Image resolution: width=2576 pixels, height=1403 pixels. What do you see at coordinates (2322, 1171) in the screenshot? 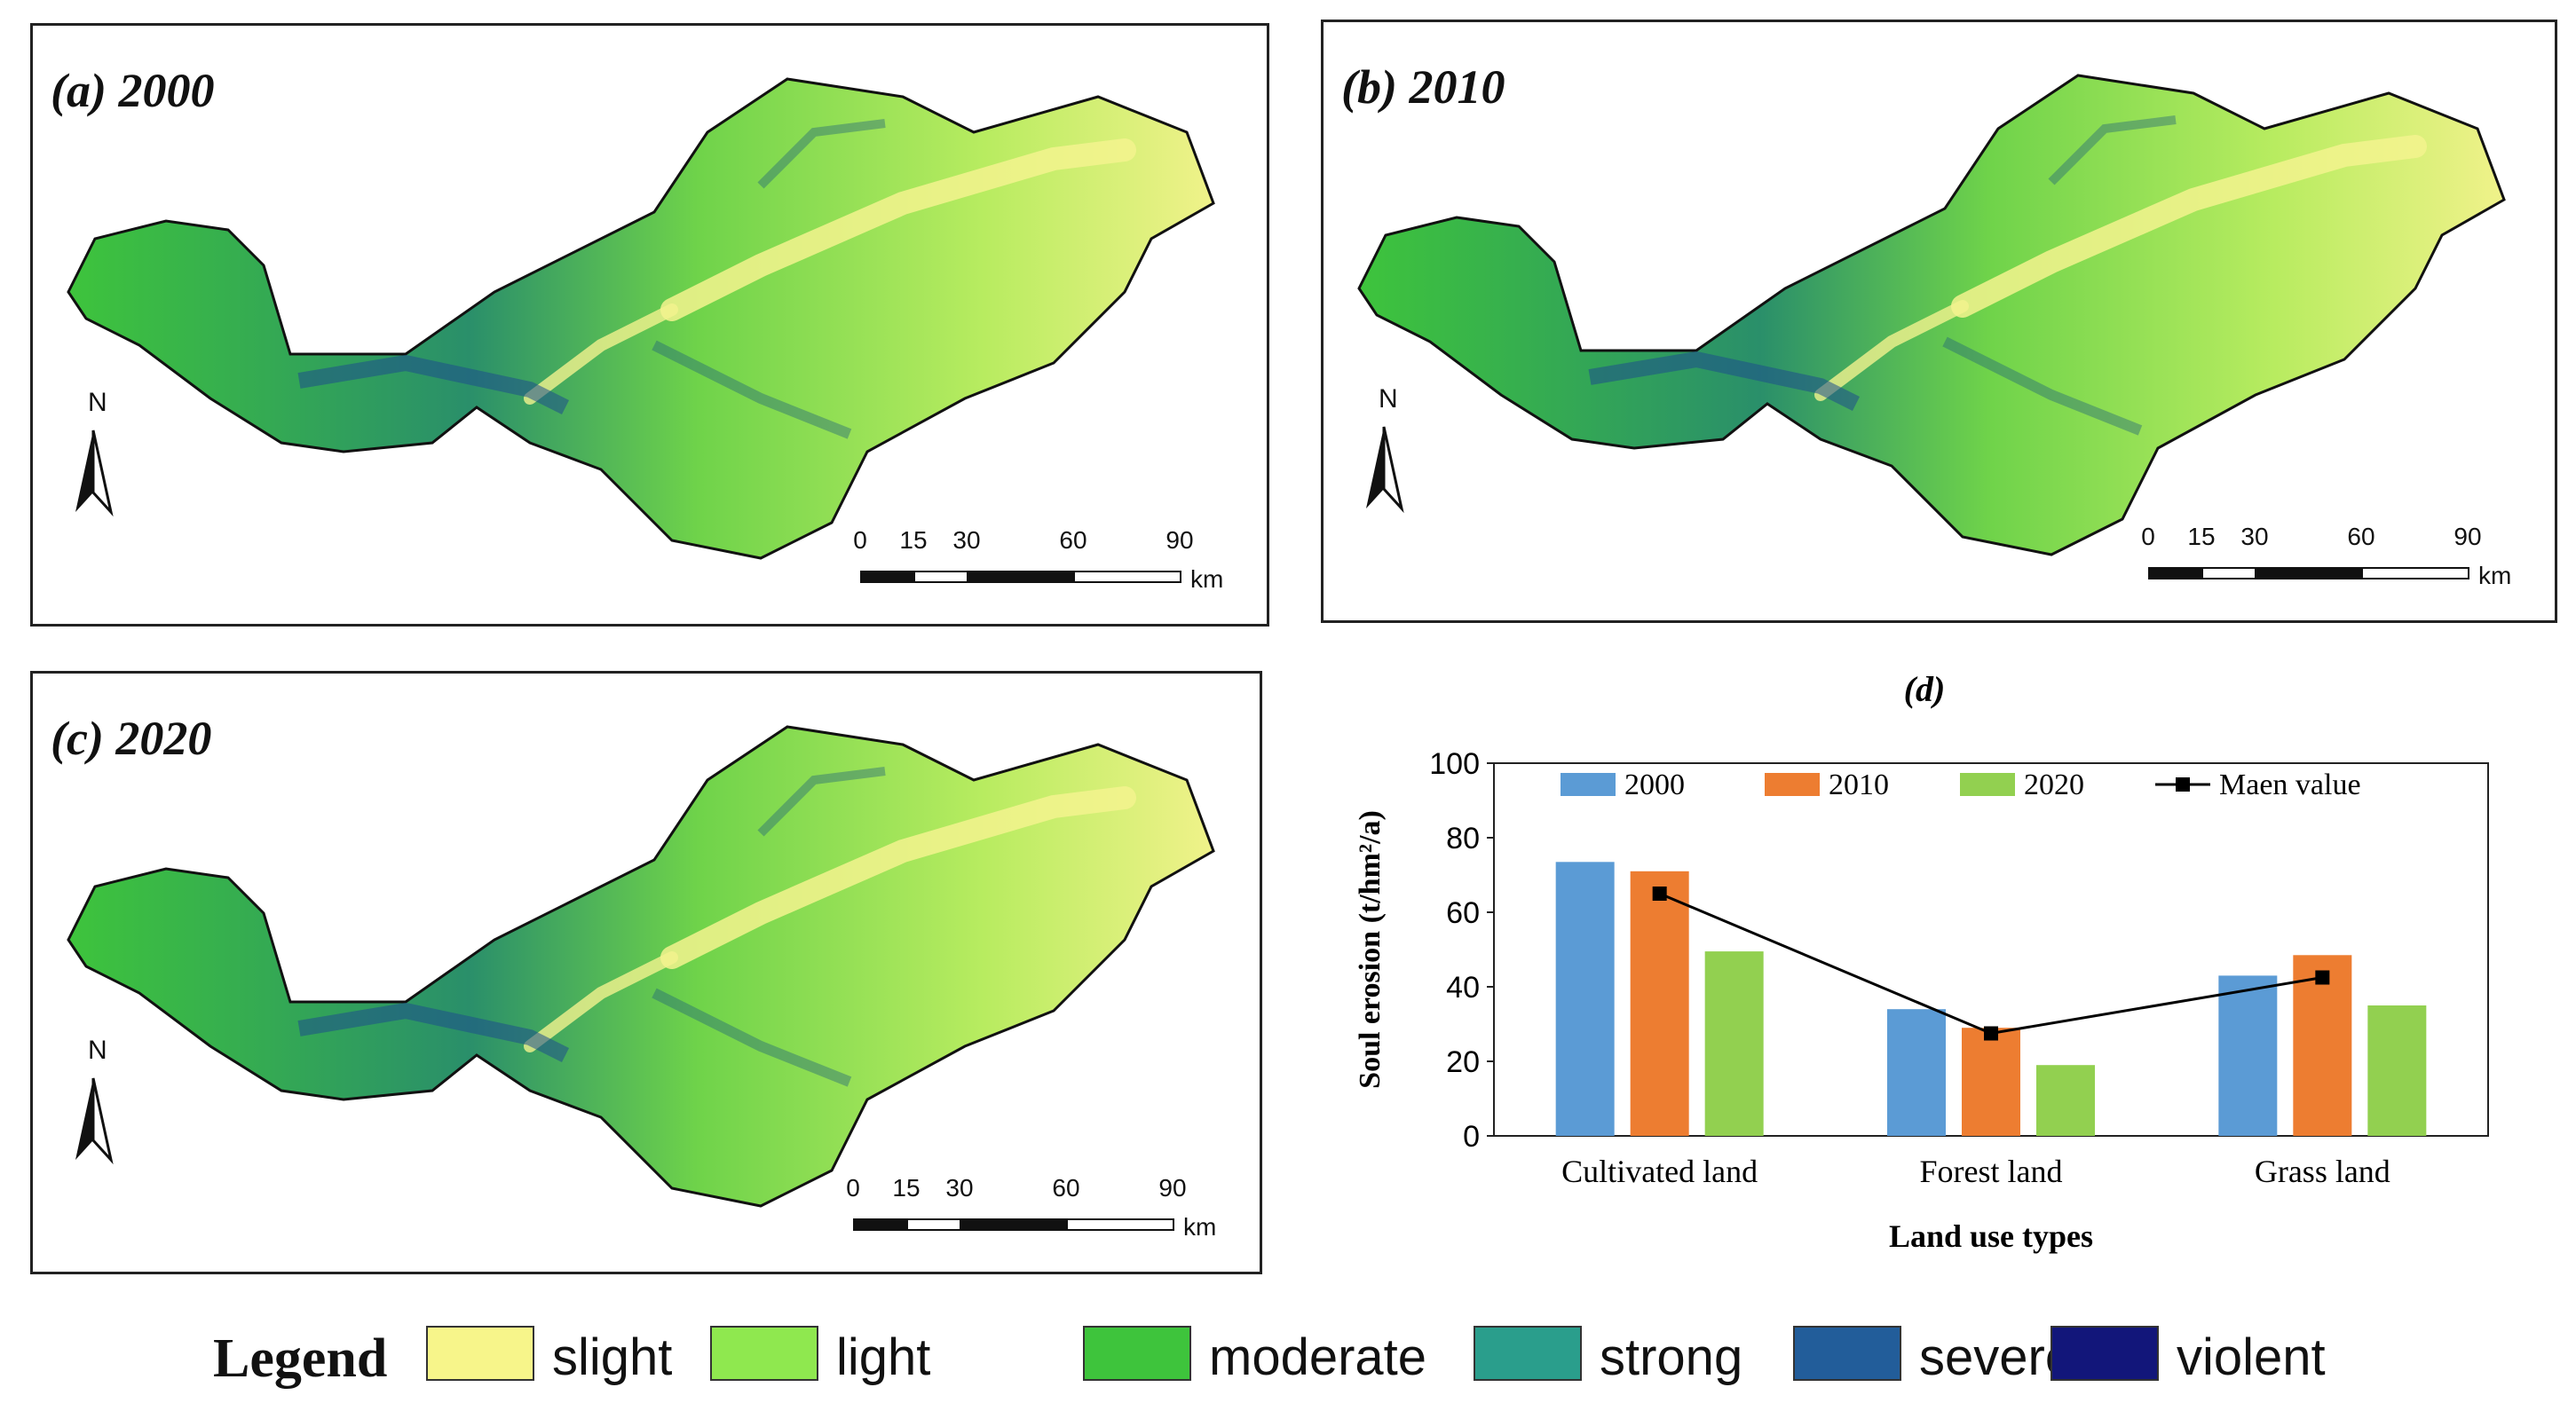
I see `x-tick-label: Grass land` at bounding box center [2322, 1171].